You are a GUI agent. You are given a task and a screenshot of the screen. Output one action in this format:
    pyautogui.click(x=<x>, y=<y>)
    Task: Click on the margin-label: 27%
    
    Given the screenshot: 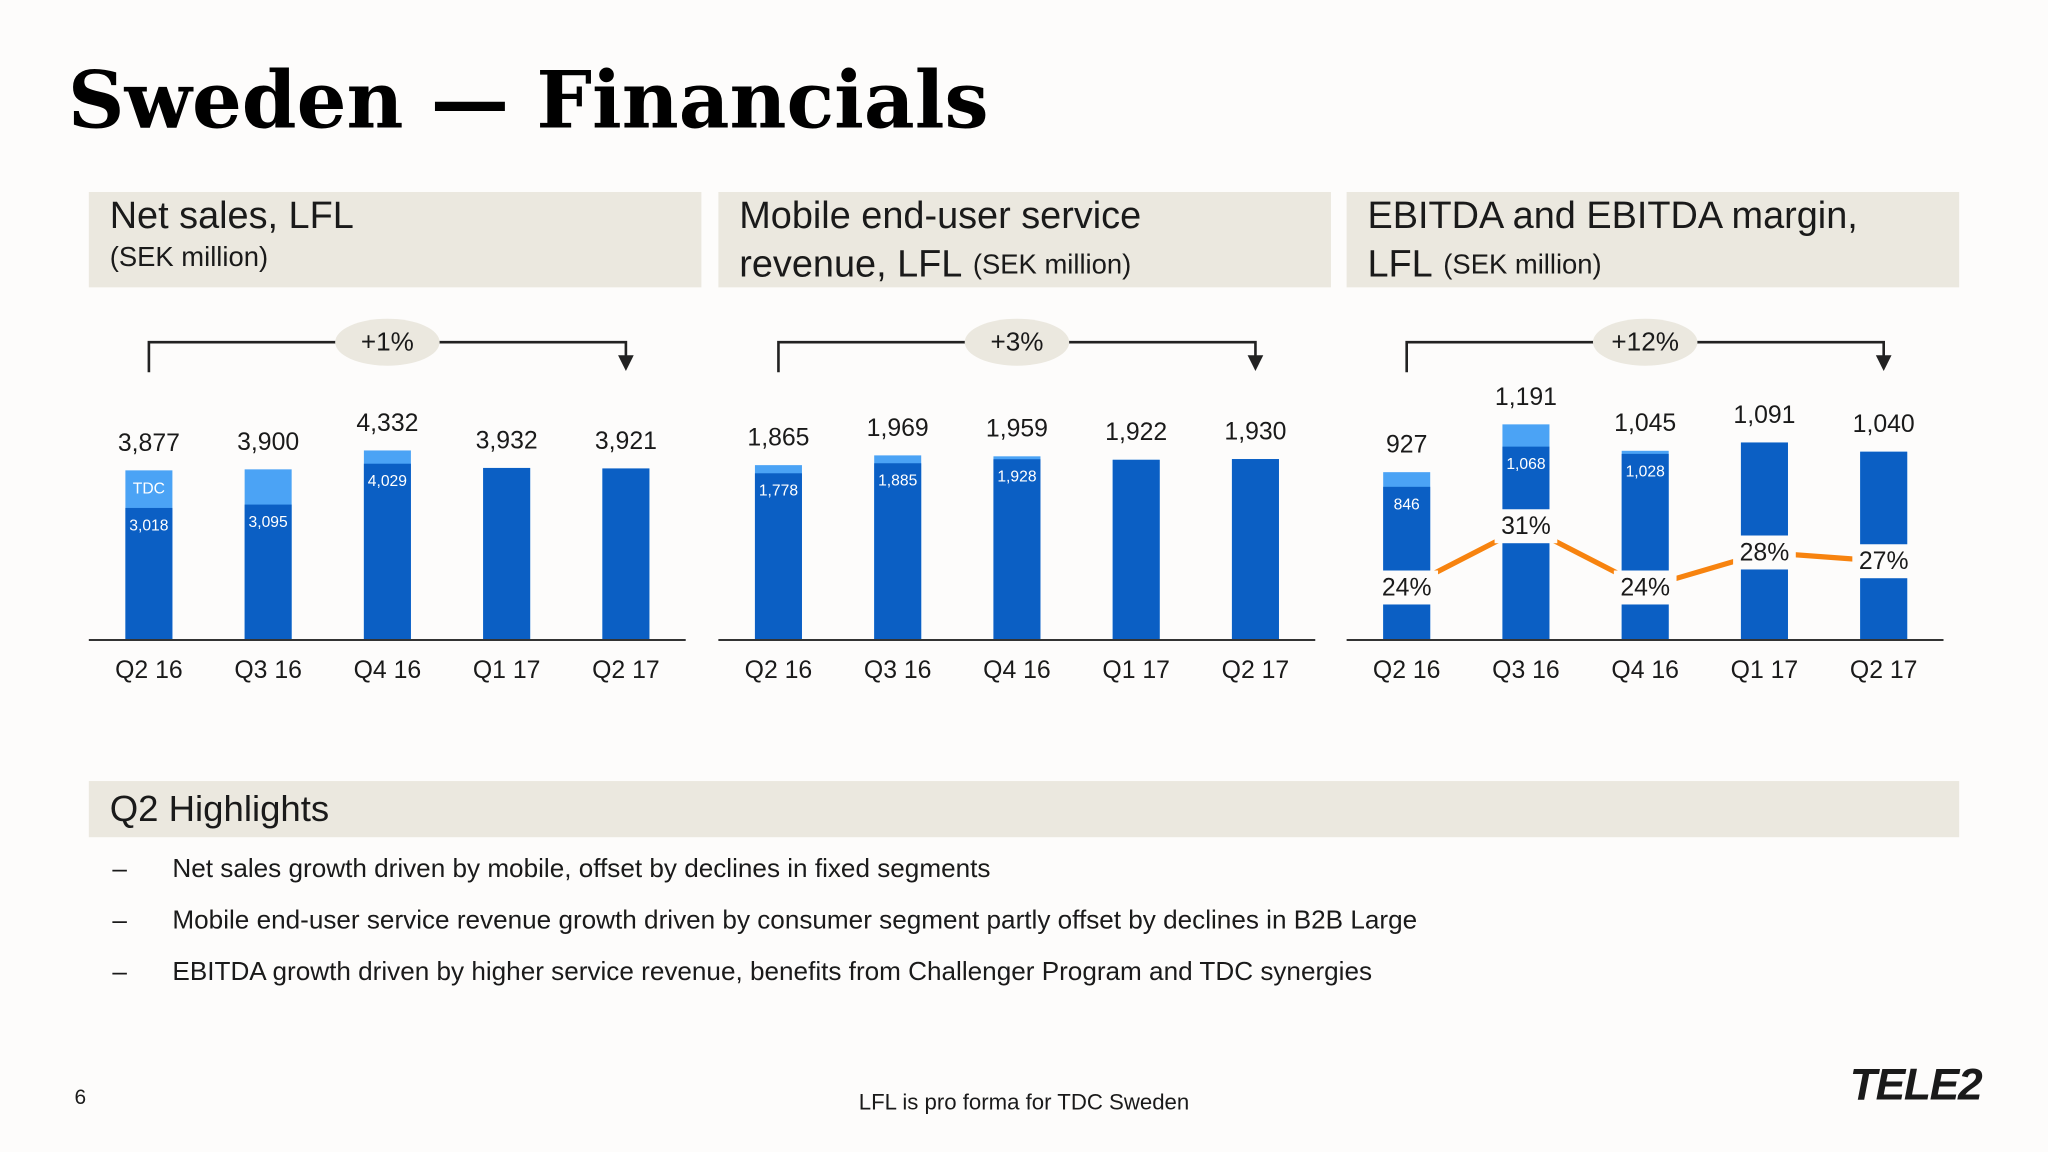 What is the action you would take?
    pyautogui.click(x=1884, y=561)
    